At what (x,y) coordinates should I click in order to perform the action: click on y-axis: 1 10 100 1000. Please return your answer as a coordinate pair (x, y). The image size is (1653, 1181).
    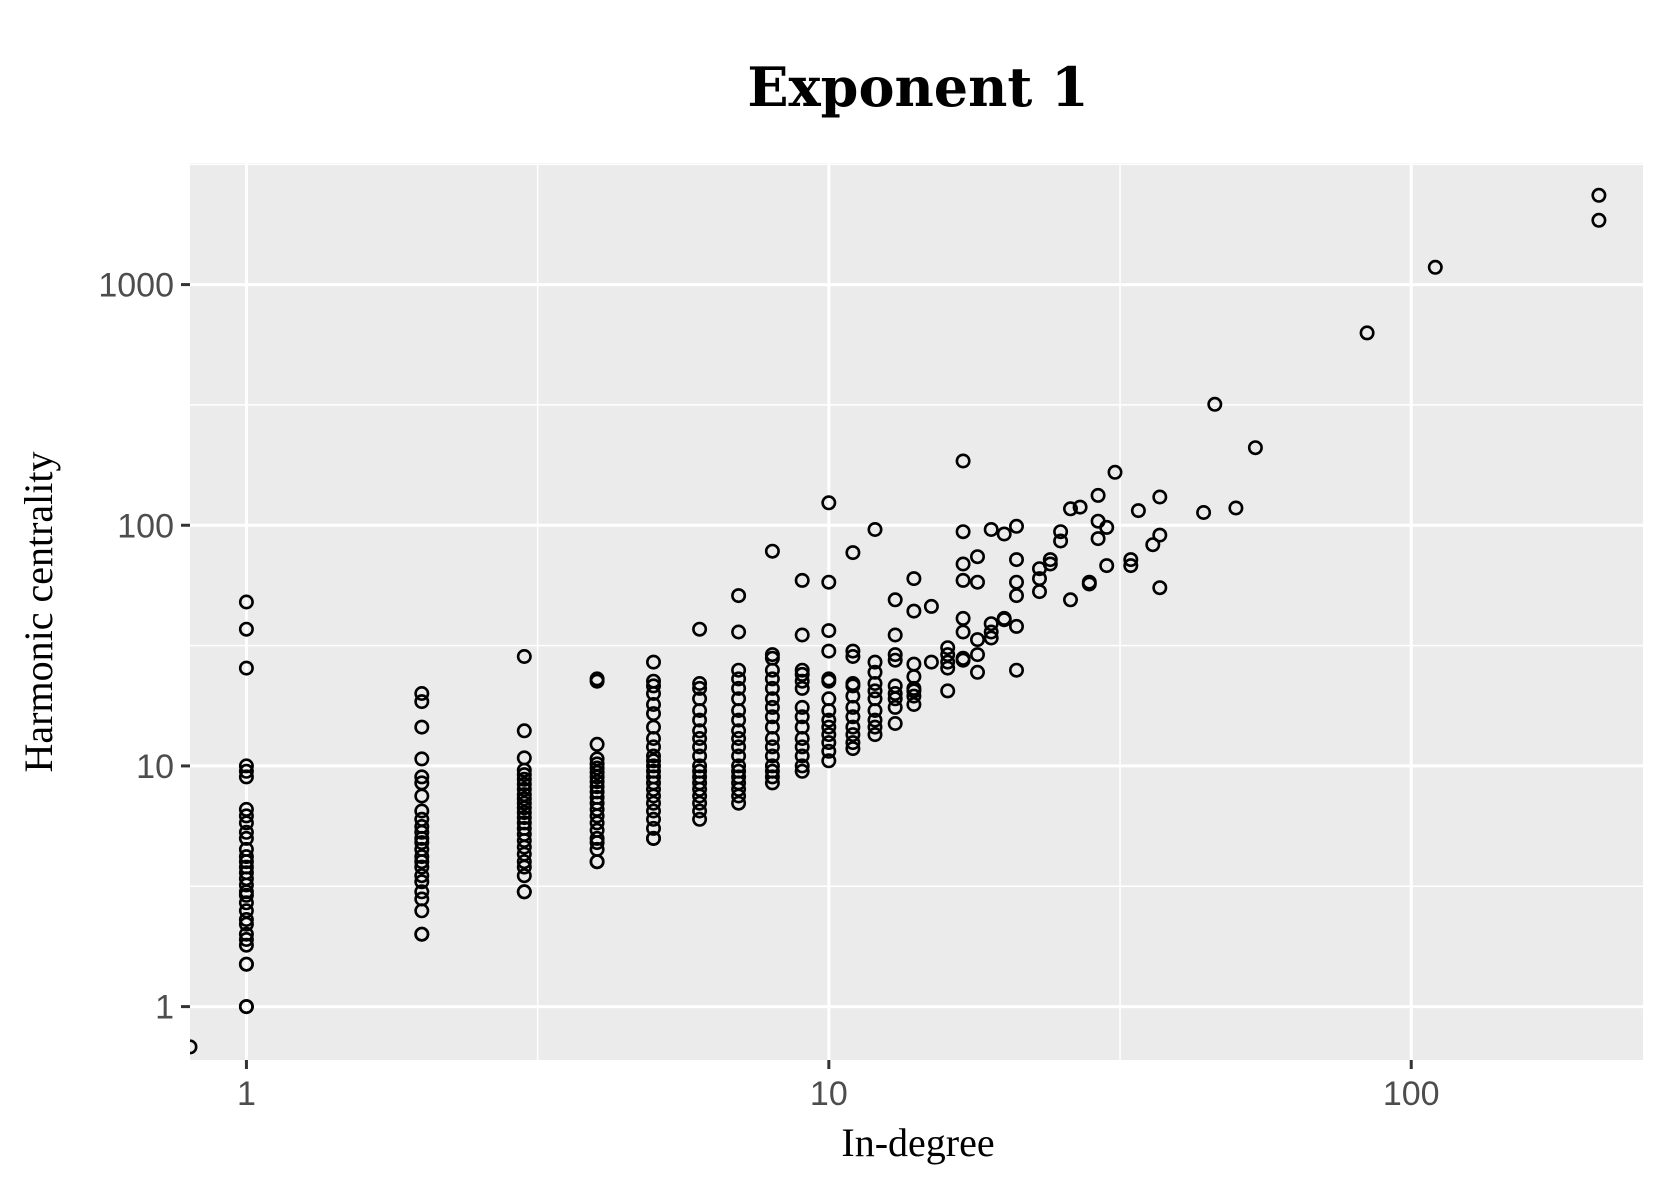
    Looking at the image, I should click on (144, 647).